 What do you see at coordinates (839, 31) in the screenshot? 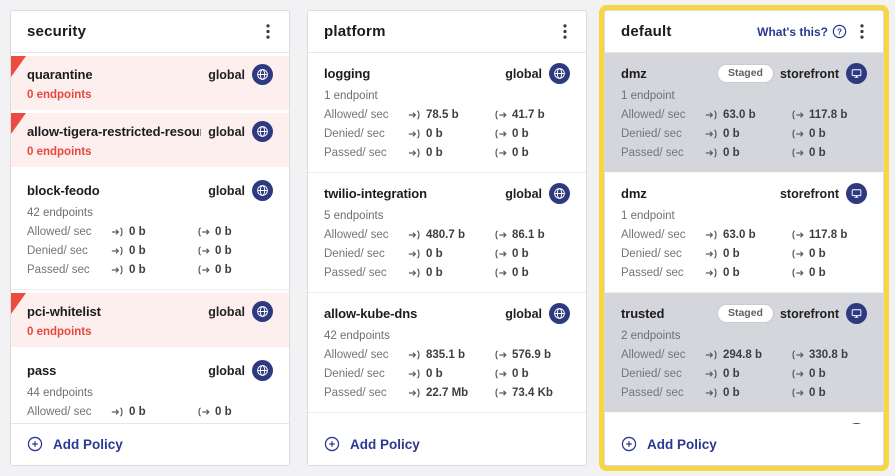
I see `question-circle-icon: ?` at bounding box center [839, 31].